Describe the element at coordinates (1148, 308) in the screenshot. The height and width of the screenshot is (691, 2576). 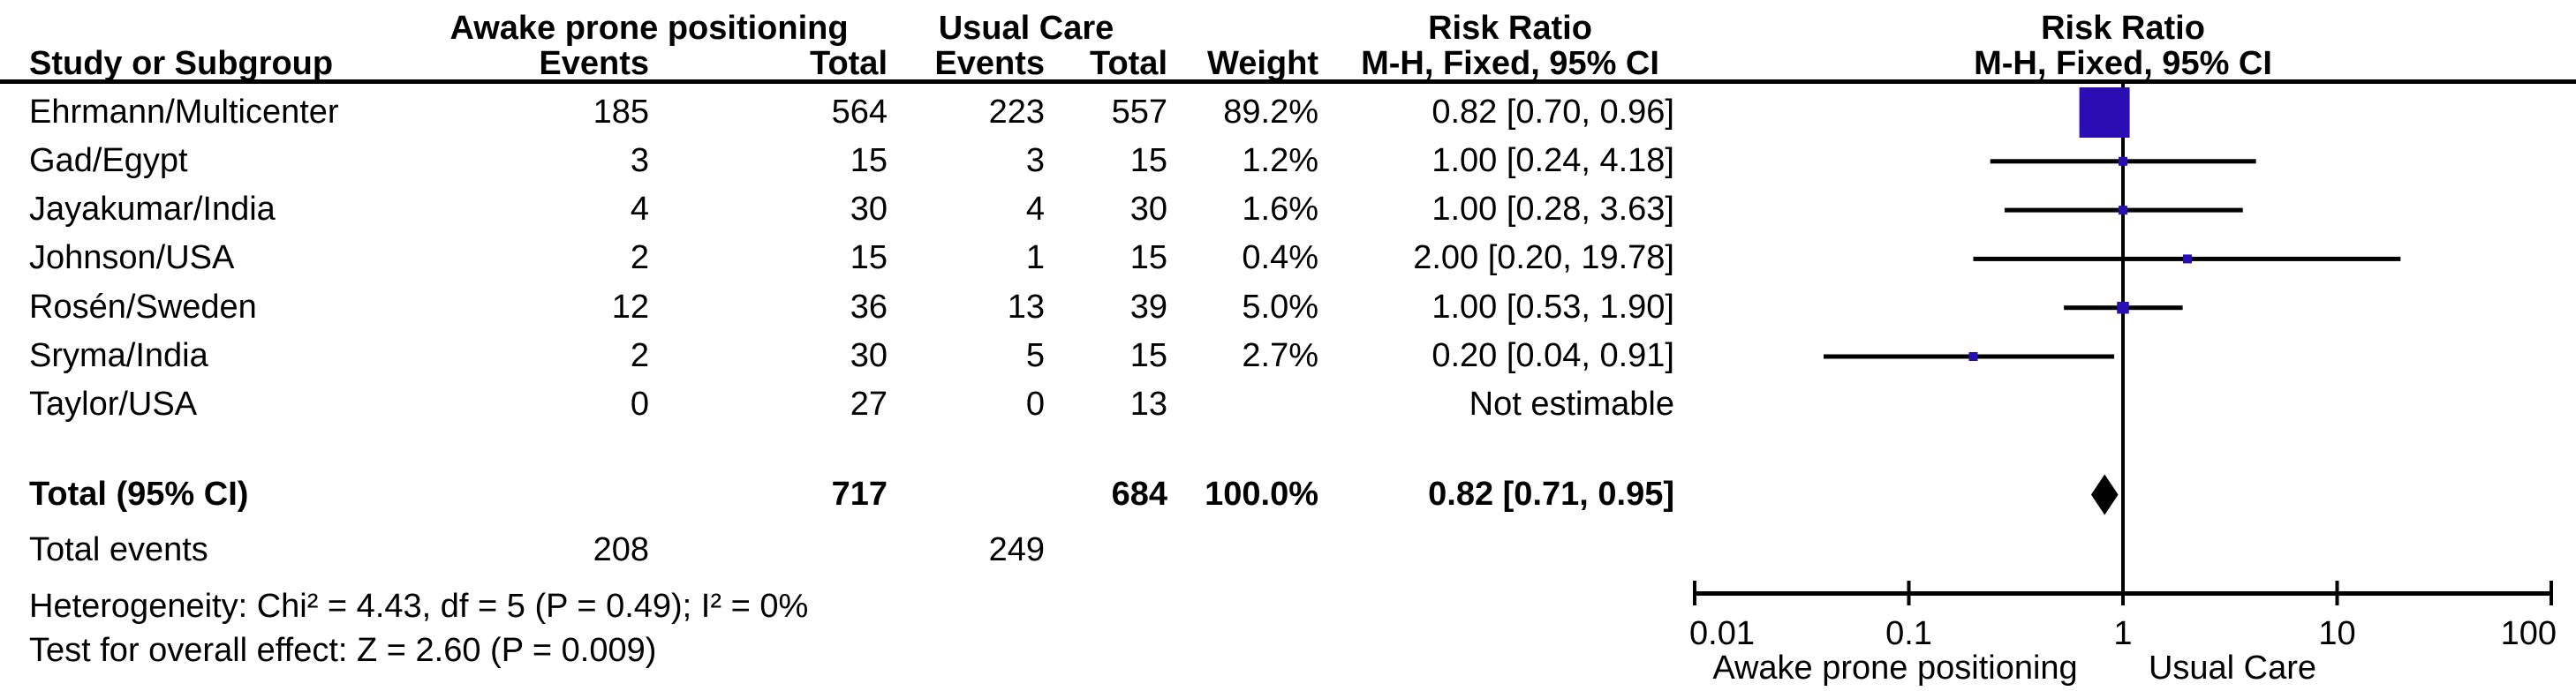
I see `total-uc: 39` at that location.